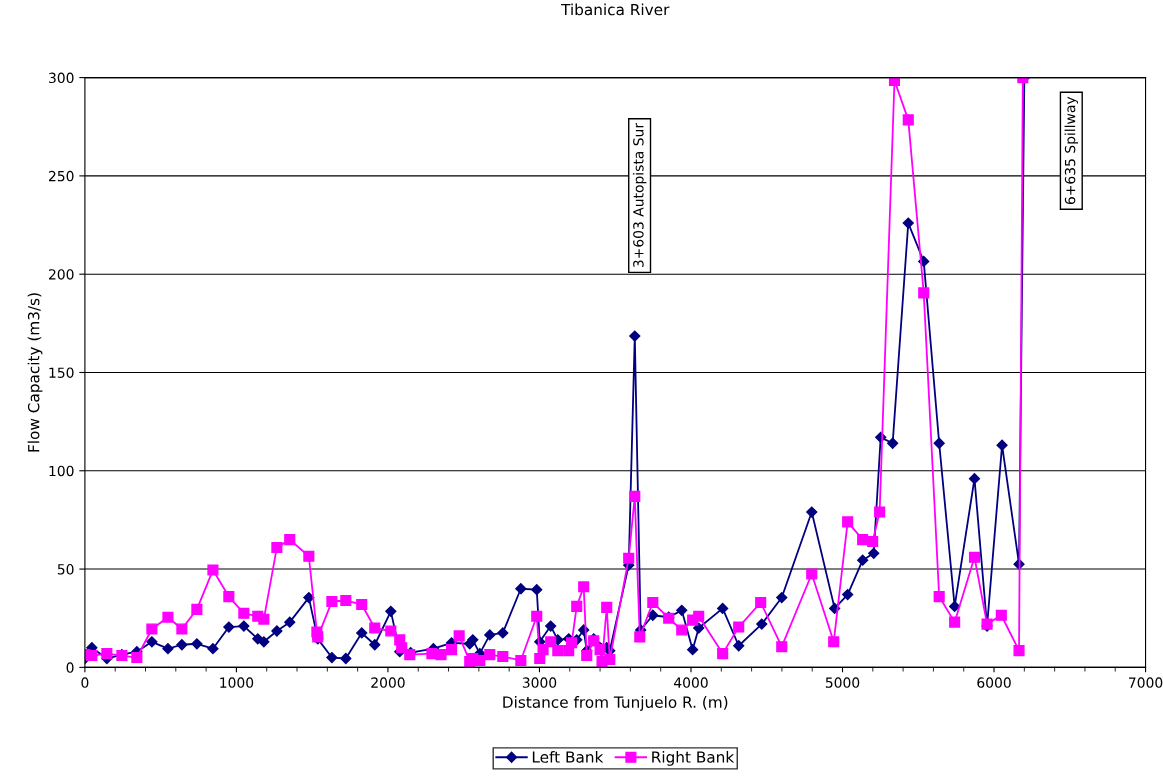 The height and width of the screenshot is (776, 1163). I want to click on y-tick-label: 250, so click(61, 176).